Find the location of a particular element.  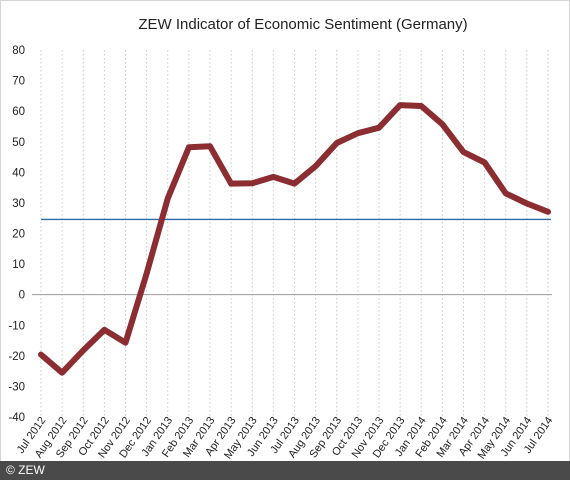

y-tick-label: -20 is located at coordinates (16, 357).